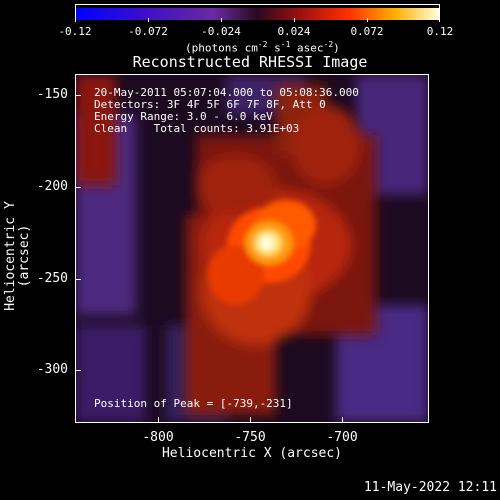  What do you see at coordinates (197, 128) in the screenshot?
I see `annotation-clean-counts: Clean Total counts: 3.91E+03` at bounding box center [197, 128].